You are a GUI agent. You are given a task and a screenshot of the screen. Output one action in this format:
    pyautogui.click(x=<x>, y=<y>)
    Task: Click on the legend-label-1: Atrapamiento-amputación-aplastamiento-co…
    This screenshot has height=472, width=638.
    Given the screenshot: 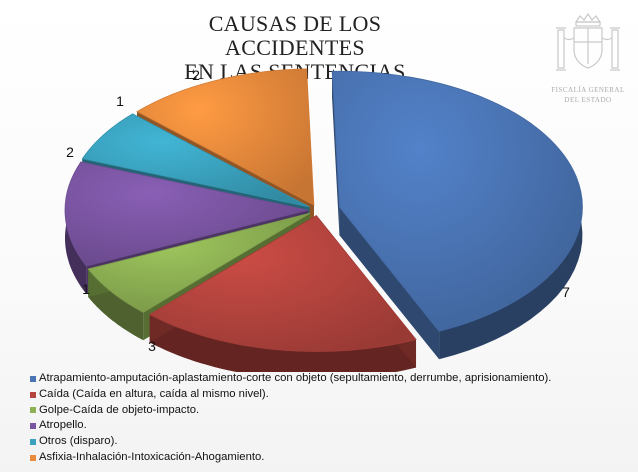 What is the action you would take?
    pyautogui.click(x=295, y=378)
    